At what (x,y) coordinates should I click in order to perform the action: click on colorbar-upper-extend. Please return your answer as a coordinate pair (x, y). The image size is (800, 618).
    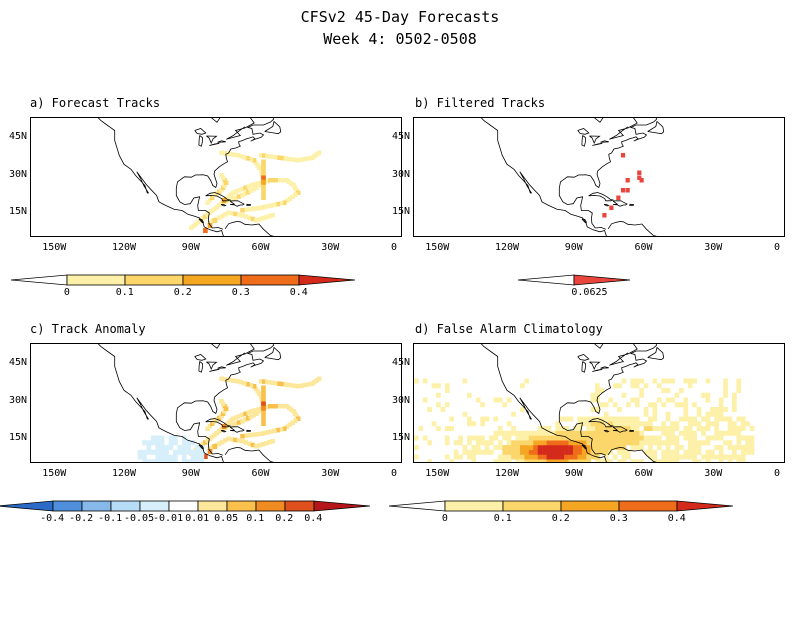
    Looking at the image, I should click on (327, 280).